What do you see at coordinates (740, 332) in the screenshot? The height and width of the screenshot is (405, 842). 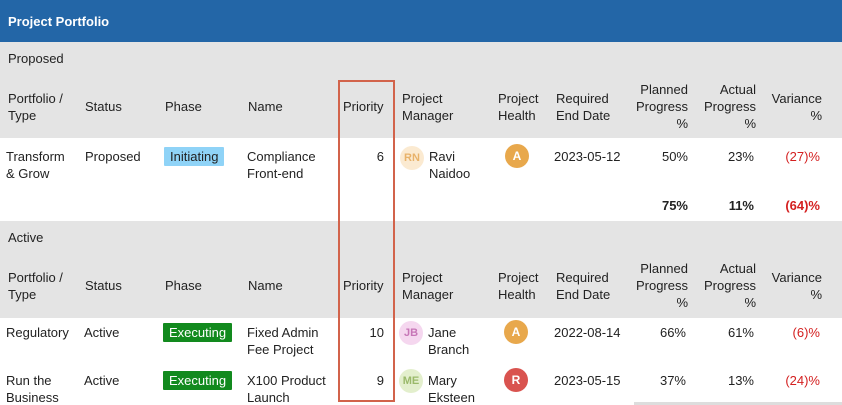 I see `actual-progress-cell: 61%` at bounding box center [740, 332].